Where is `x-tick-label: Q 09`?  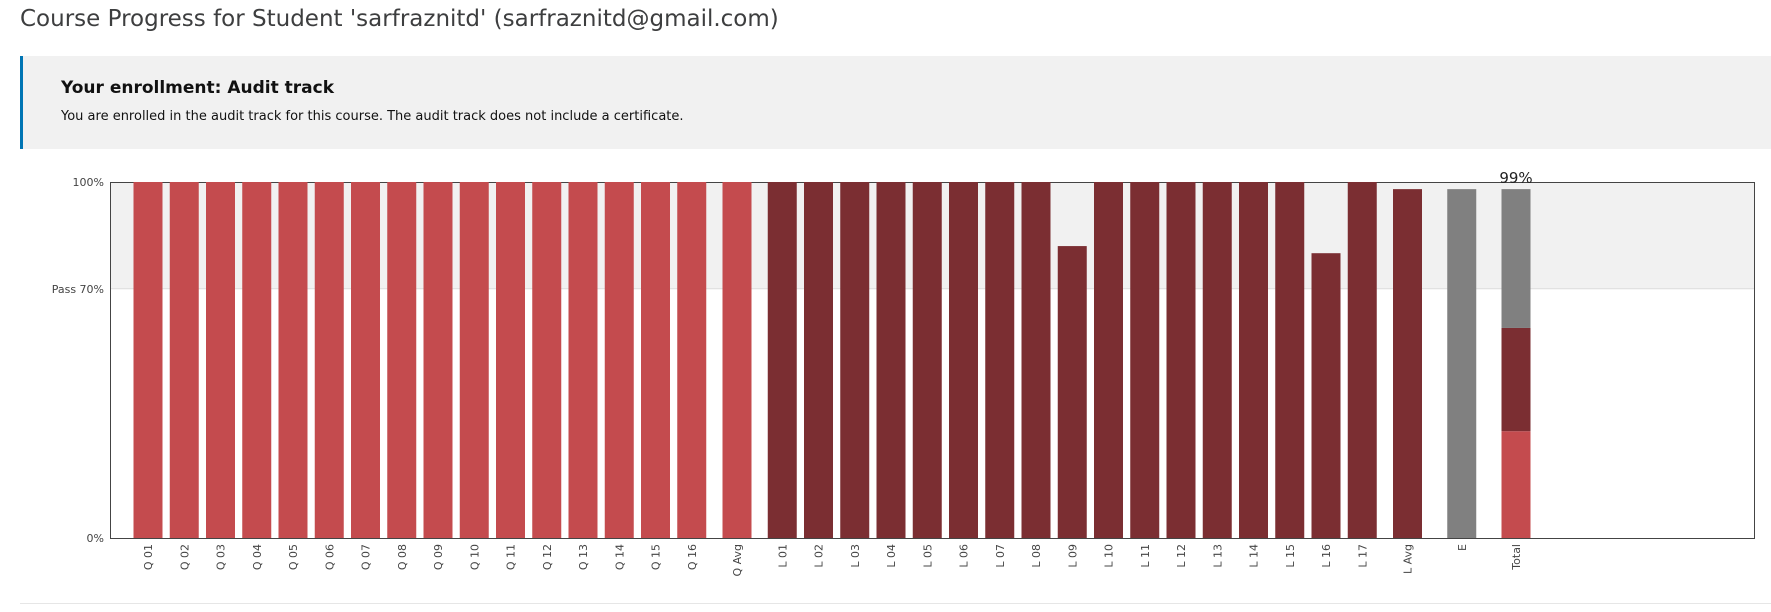 x-tick-label: Q 09 is located at coordinates (438, 557).